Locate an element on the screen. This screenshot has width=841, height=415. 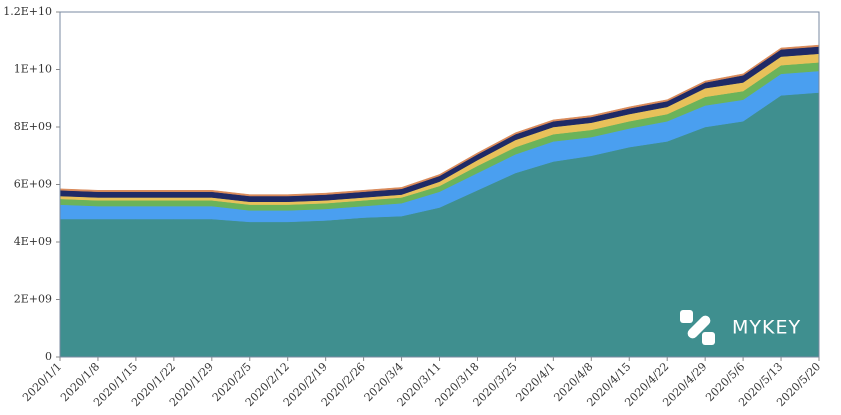
x-tick-label: 2020/4/1 is located at coordinates (535, 382).